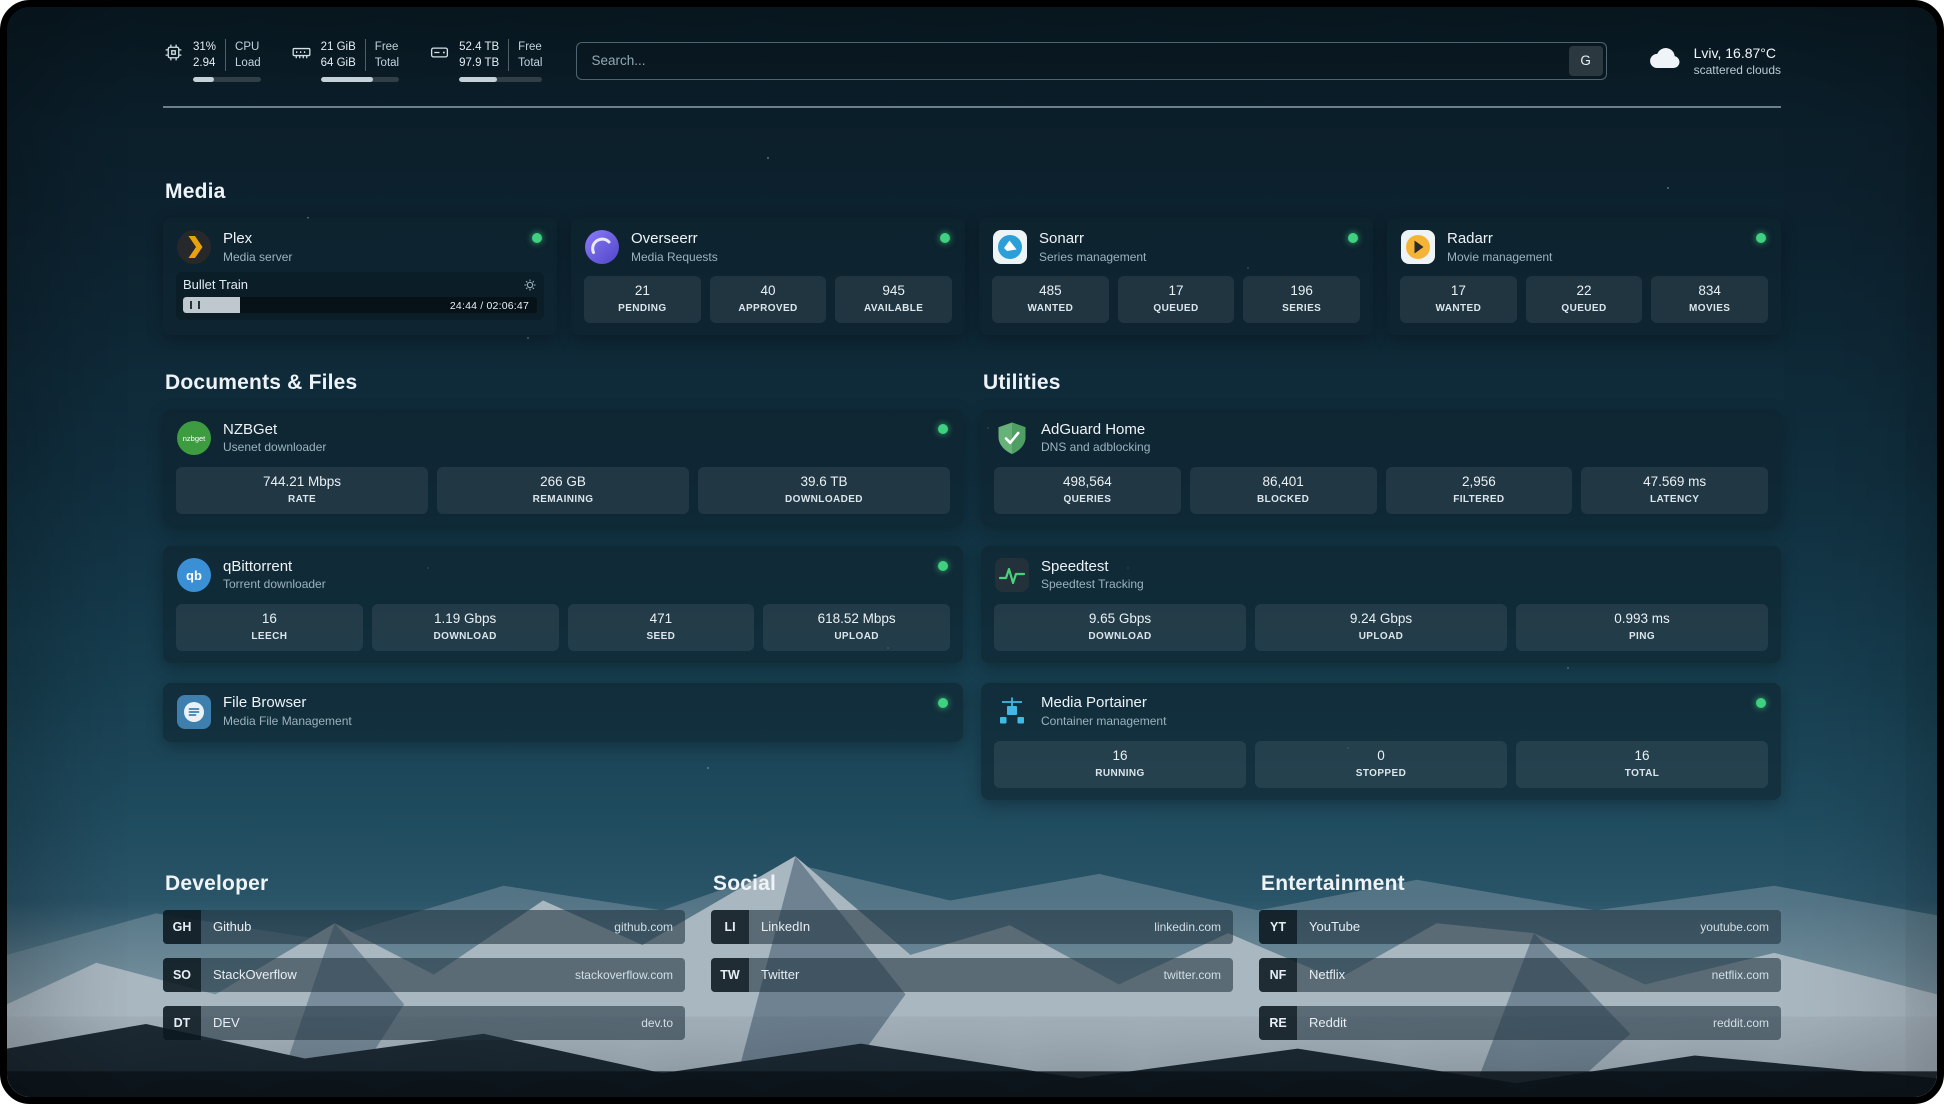 Image resolution: width=1944 pixels, height=1104 pixels. I want to click on disk-widget: 52.4 TB 97.9 TB Free Total, so click(486, 61).